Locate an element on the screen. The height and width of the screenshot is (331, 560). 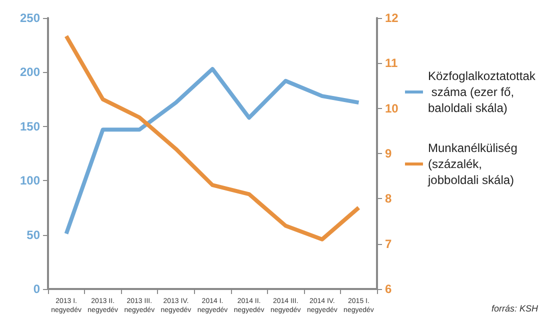
y-tick-label: 50 is located at coordinates (33, 235).